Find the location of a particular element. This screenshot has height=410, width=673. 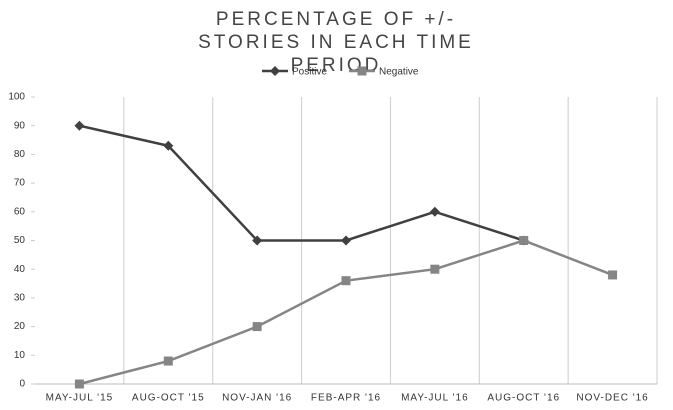

y-tick-label: 100 is located at coordinates (16, 97).